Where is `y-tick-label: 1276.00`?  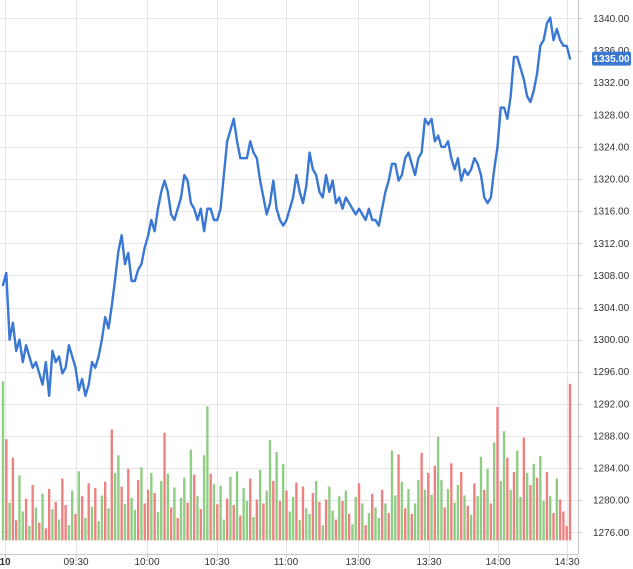
y-tick-label: 1276.00 is located at coordinates (611, 533).